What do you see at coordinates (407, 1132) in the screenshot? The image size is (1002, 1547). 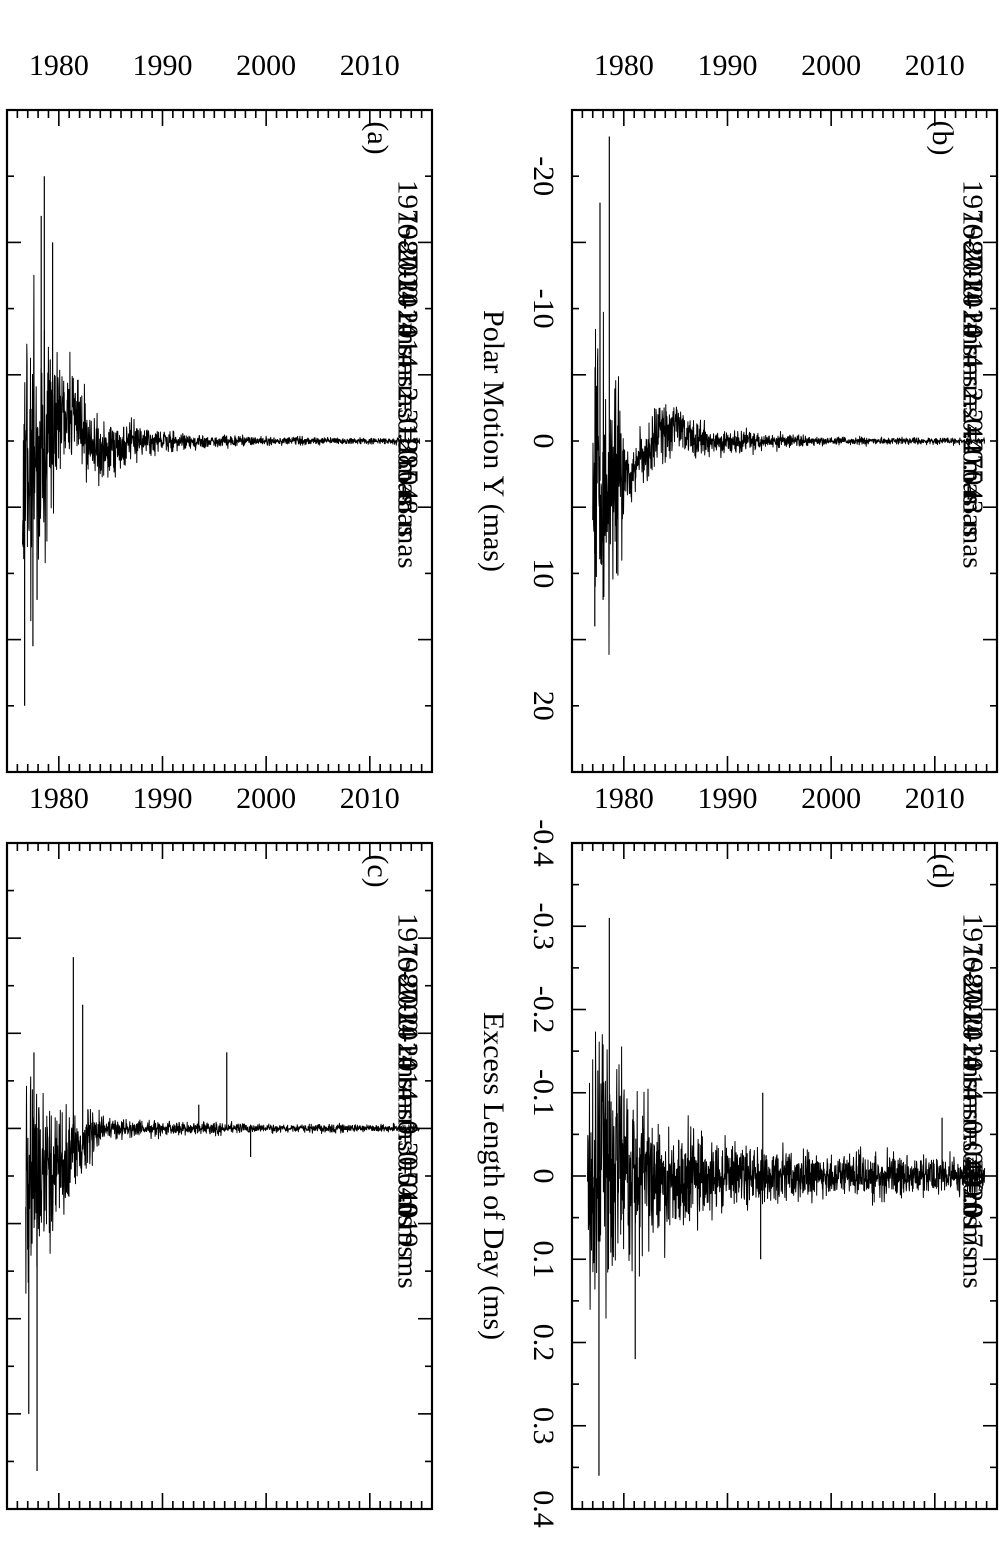 I see `rms-annotation: 2000-2014 rms = 0.019 ms` at bounding box center [407, 1132].